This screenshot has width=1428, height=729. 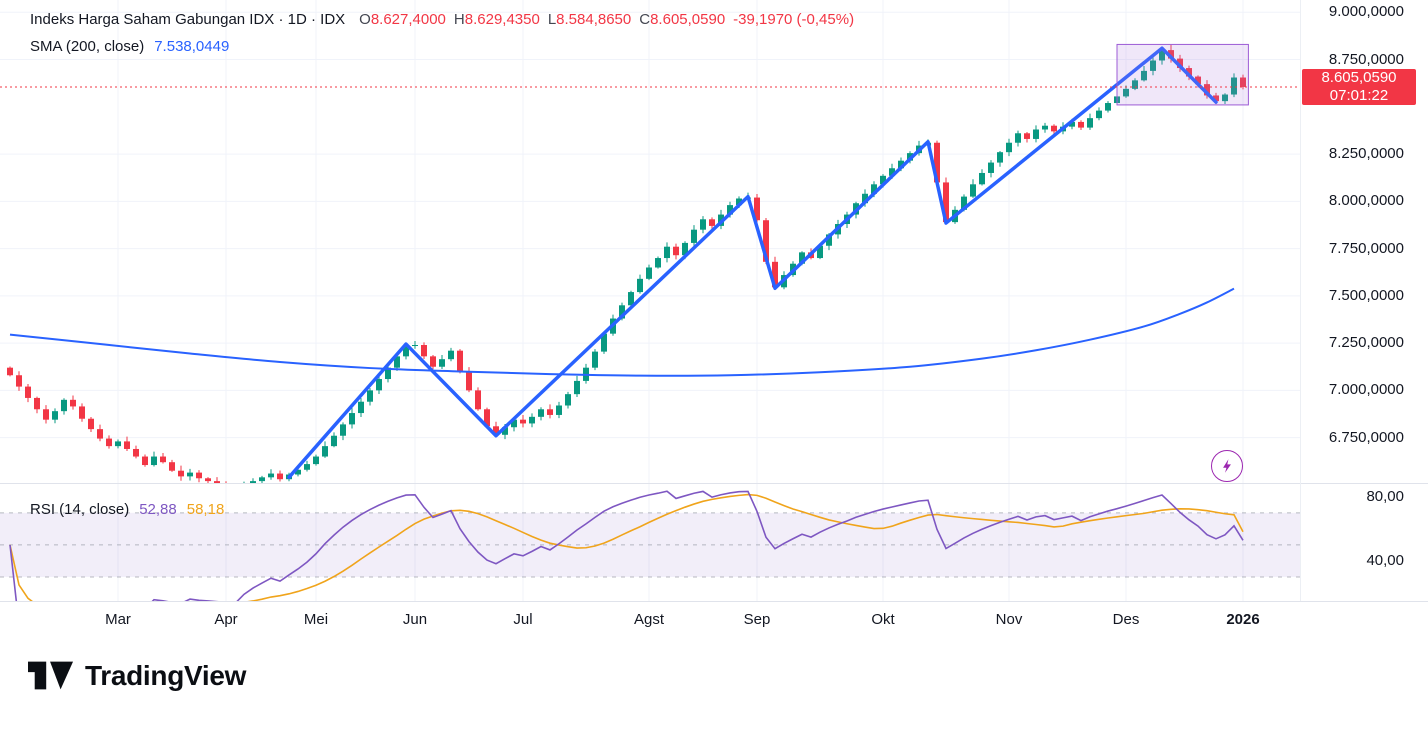 What do you see at coordinates (51, 676) in the screenshot?
I see `tradingview-logo-icon` at bounding box center [51, 676].